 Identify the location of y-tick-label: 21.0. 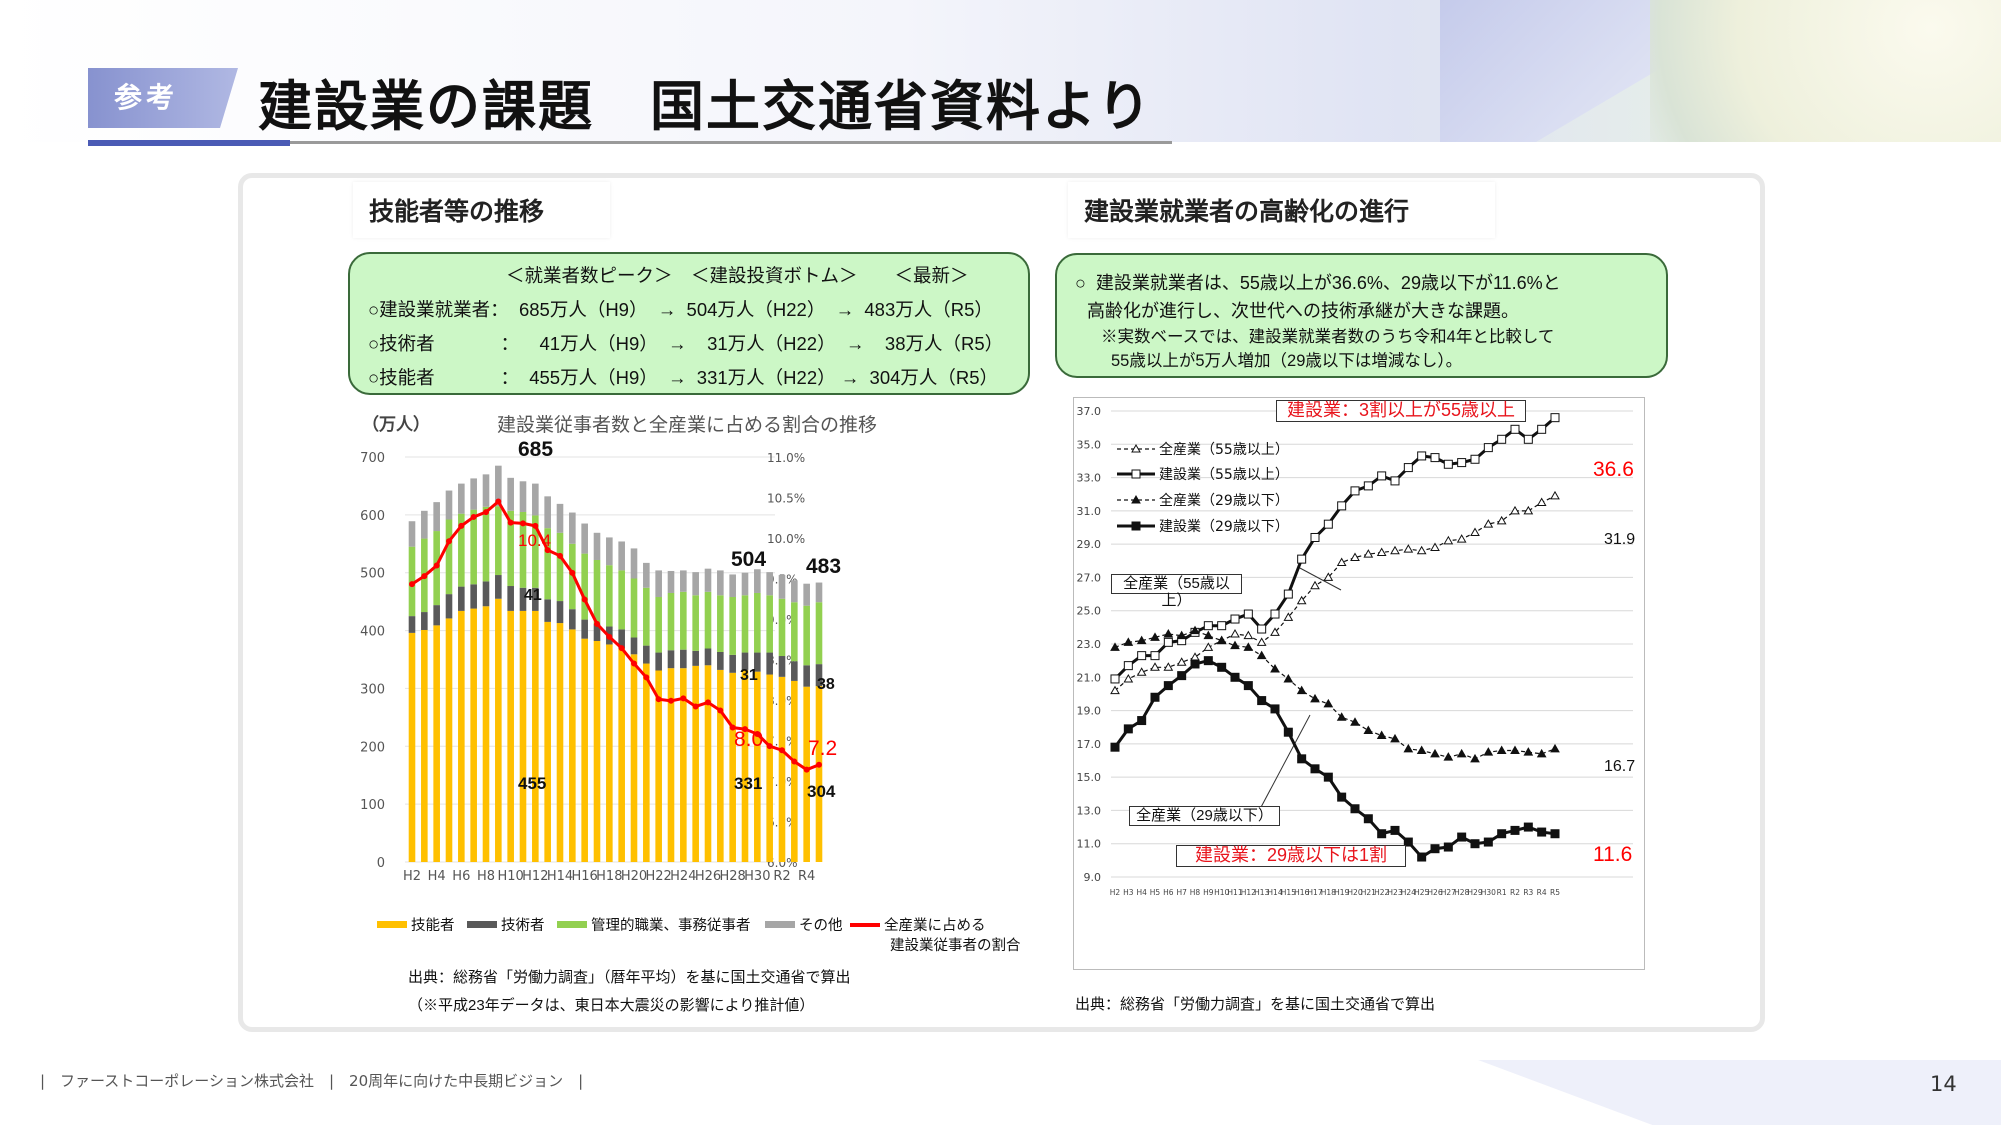
(1089, 677).